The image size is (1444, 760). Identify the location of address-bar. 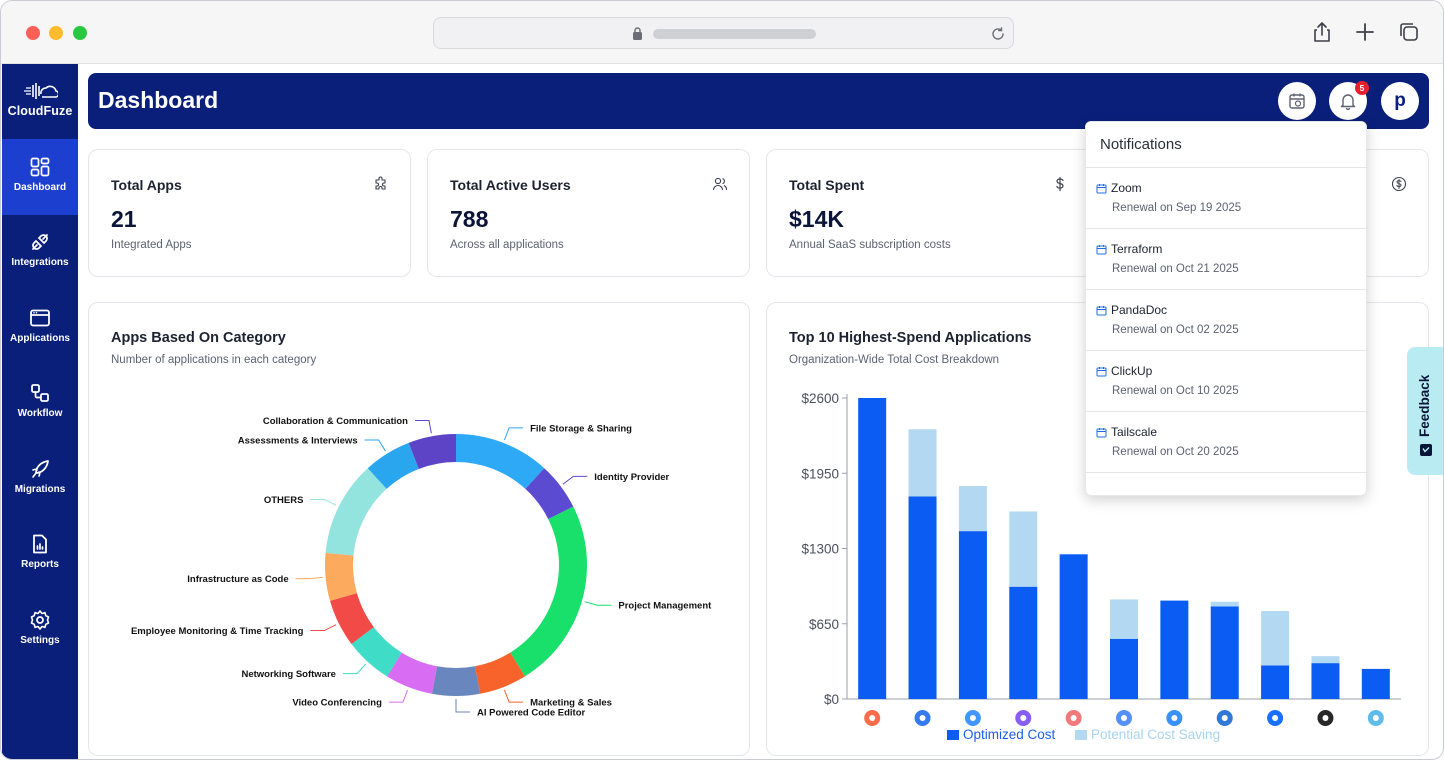
(723, 33).